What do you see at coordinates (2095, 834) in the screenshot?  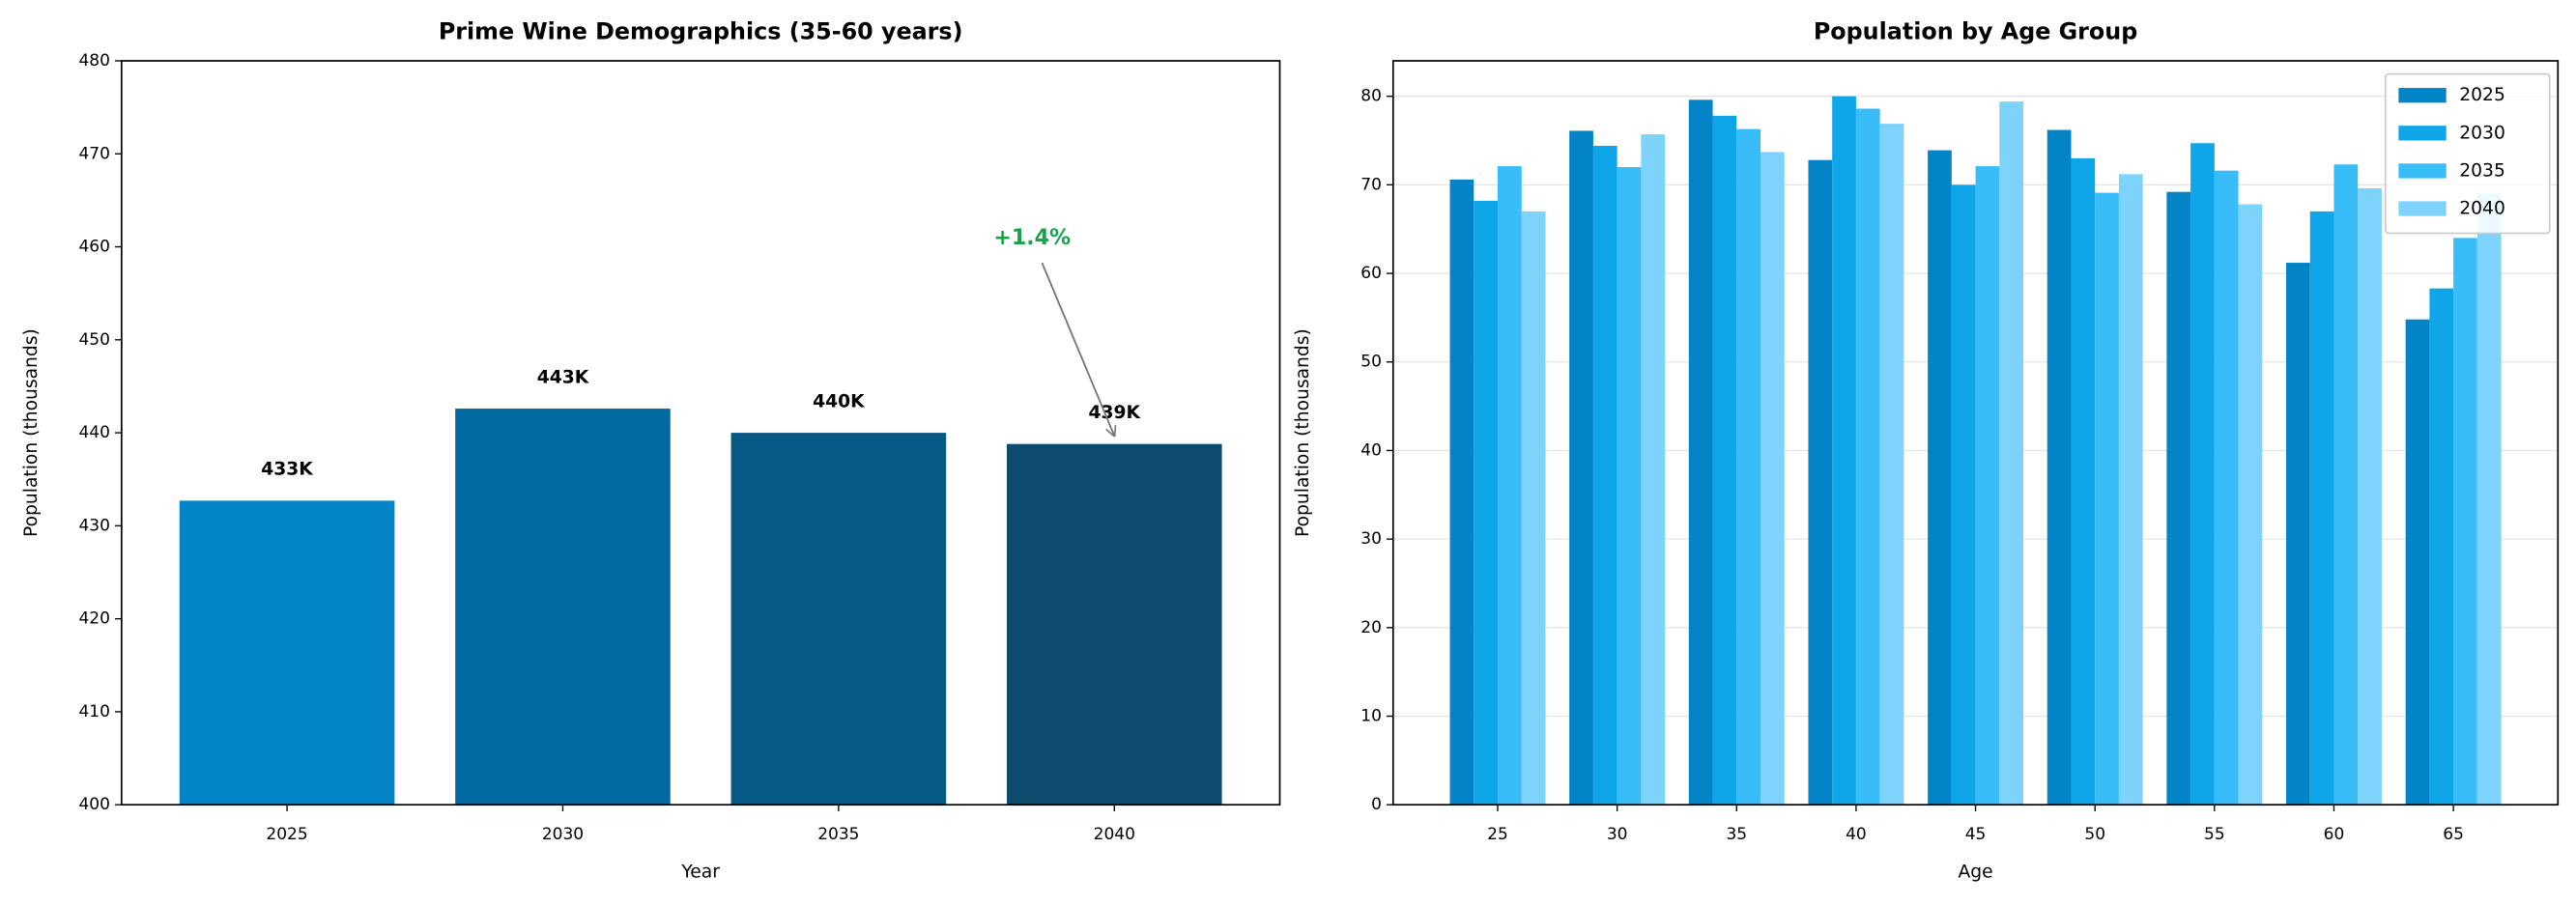 I see `x-tick-label: 50` at bounding box center [2095, 834].